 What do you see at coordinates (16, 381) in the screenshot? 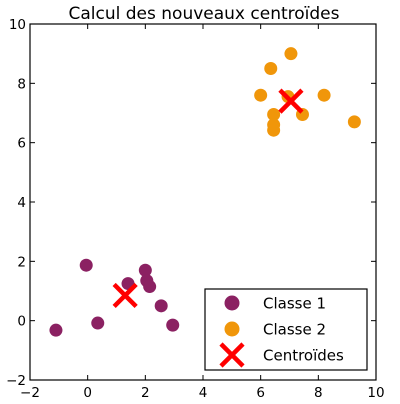
I see `y-tick-label-0: −2` at bounding box center [16, 381].